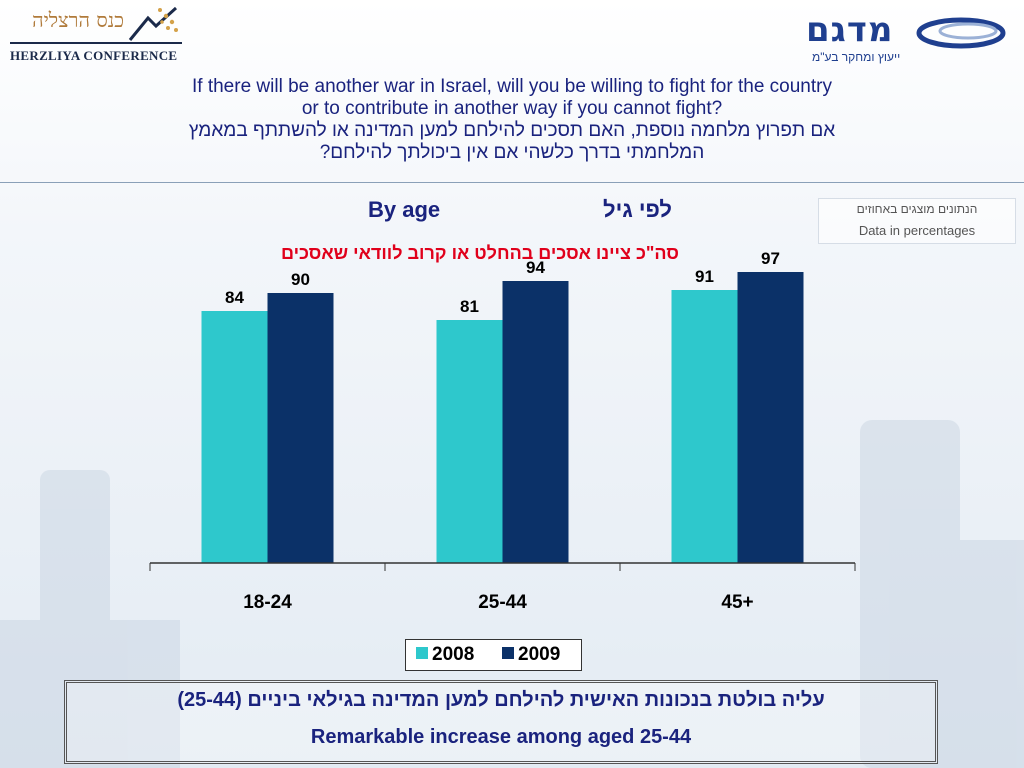 The height and width of the screenshot is (768, 1024). Describe the element at coordinates (422, 652) in the screenshot. I see `legend-swatch-2008` at that location.